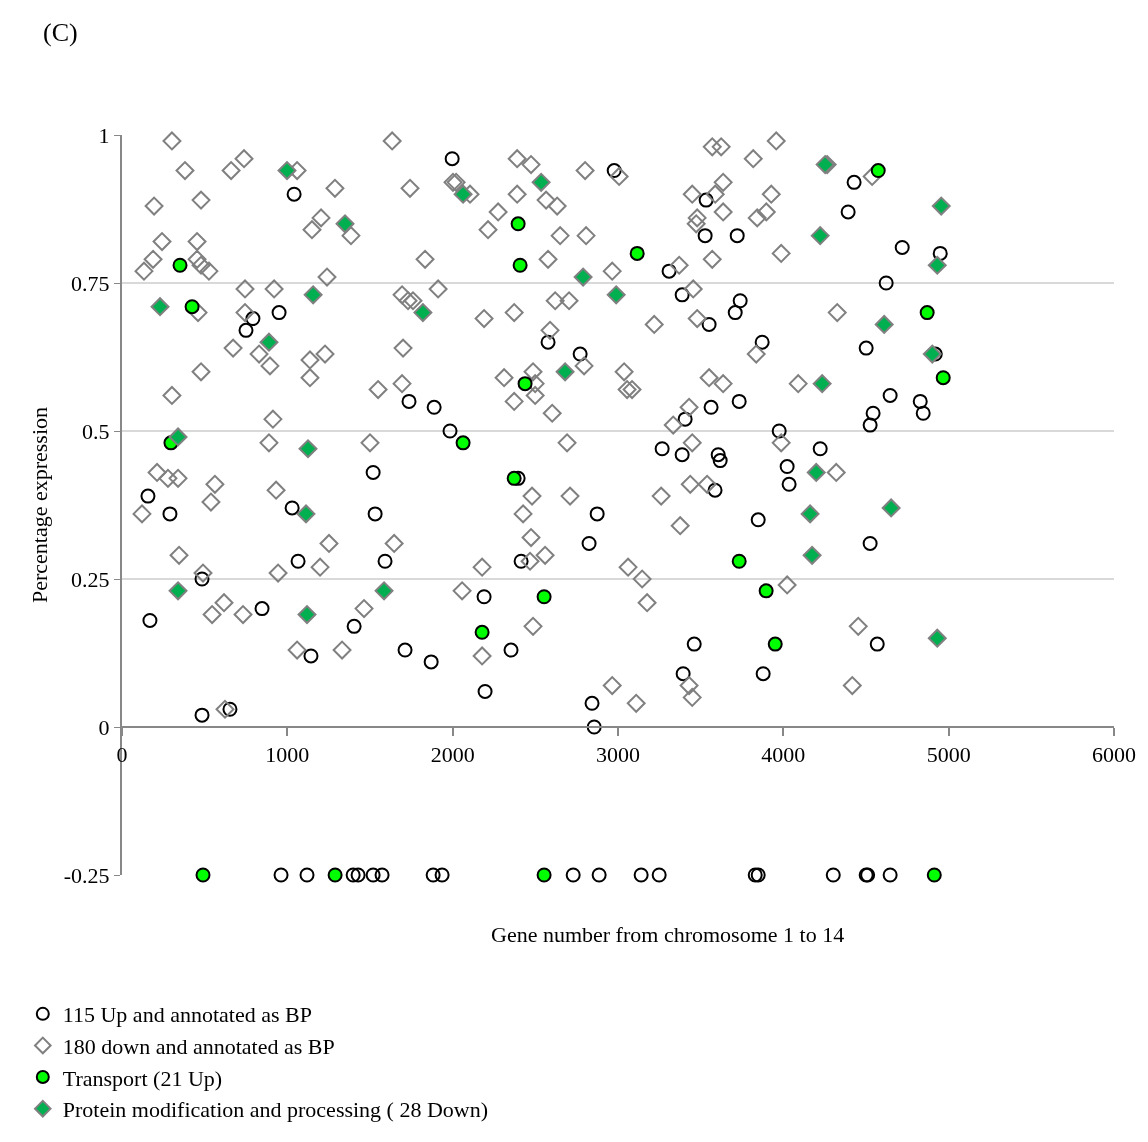 The image size is (1148, 1142). Describe the element at coordinates (1114, 755) in the screenshot. I see `x-tick-label: 6000` at that location.